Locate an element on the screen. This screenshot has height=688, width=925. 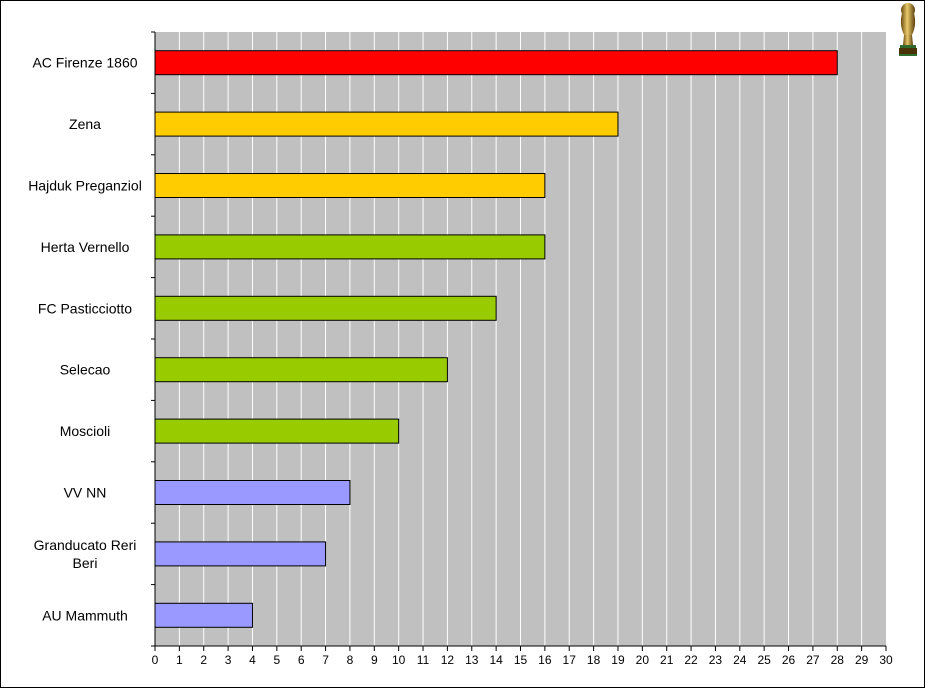
x-tick-label: 11 is located at coordinates (423, 660).